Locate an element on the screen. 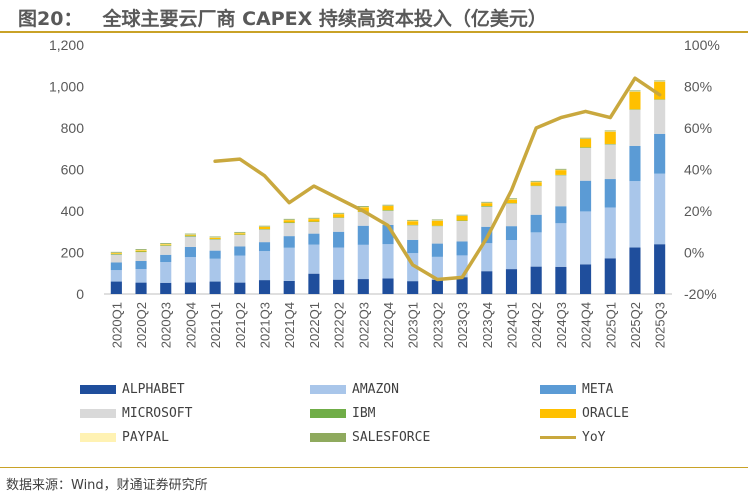 The image size is (748, 499). legend-item: META is located at coordinates (576, 389).